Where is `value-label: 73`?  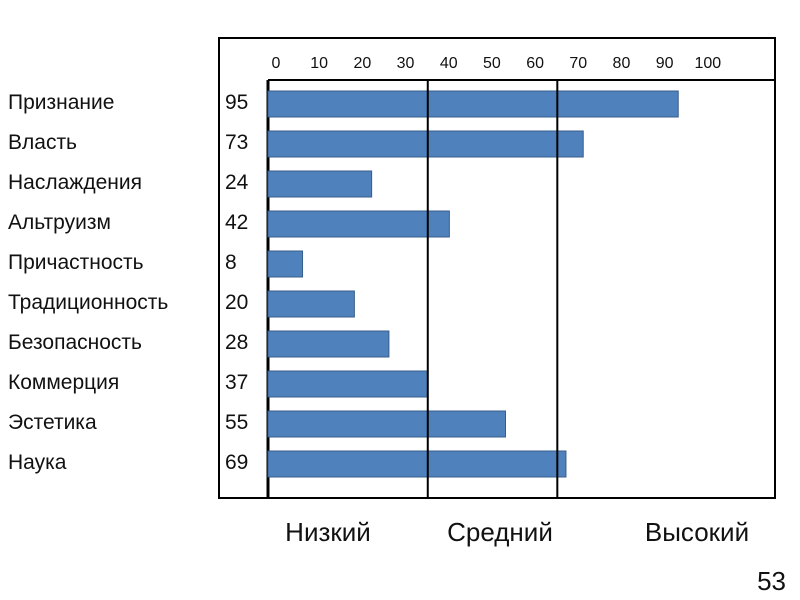
value-label: 73 is located at coordinates (236, 142).